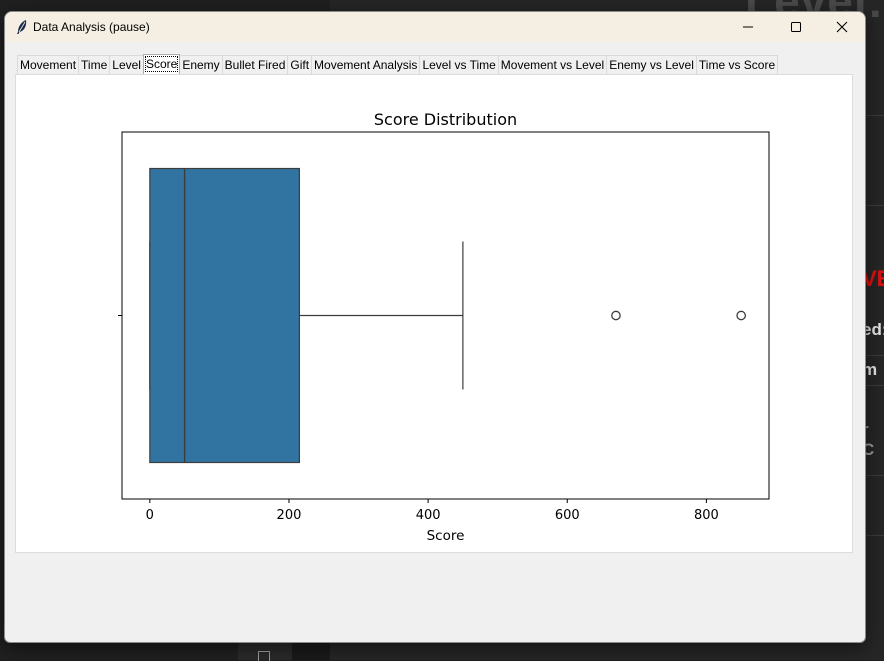  I want to click on tab-label: Movement, so click(48, 65).